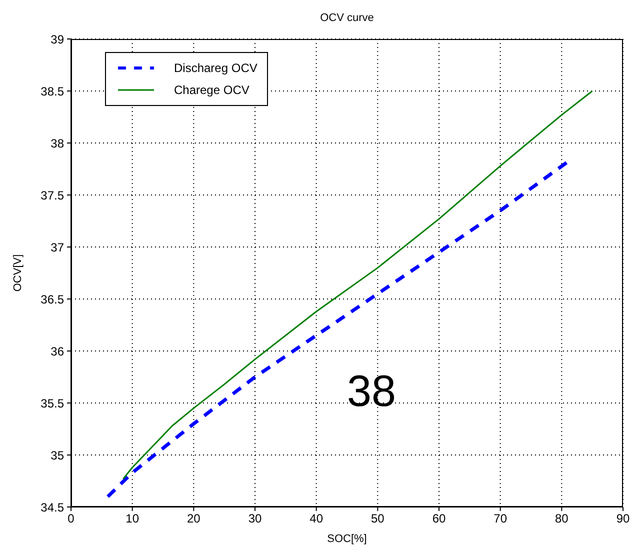 This screenshot has height=555, width=638. What do you see at coordinates (18, 273) in the screenshot?
I see `y-axis-title: OCV[V]` at bounding box center [18, 273].